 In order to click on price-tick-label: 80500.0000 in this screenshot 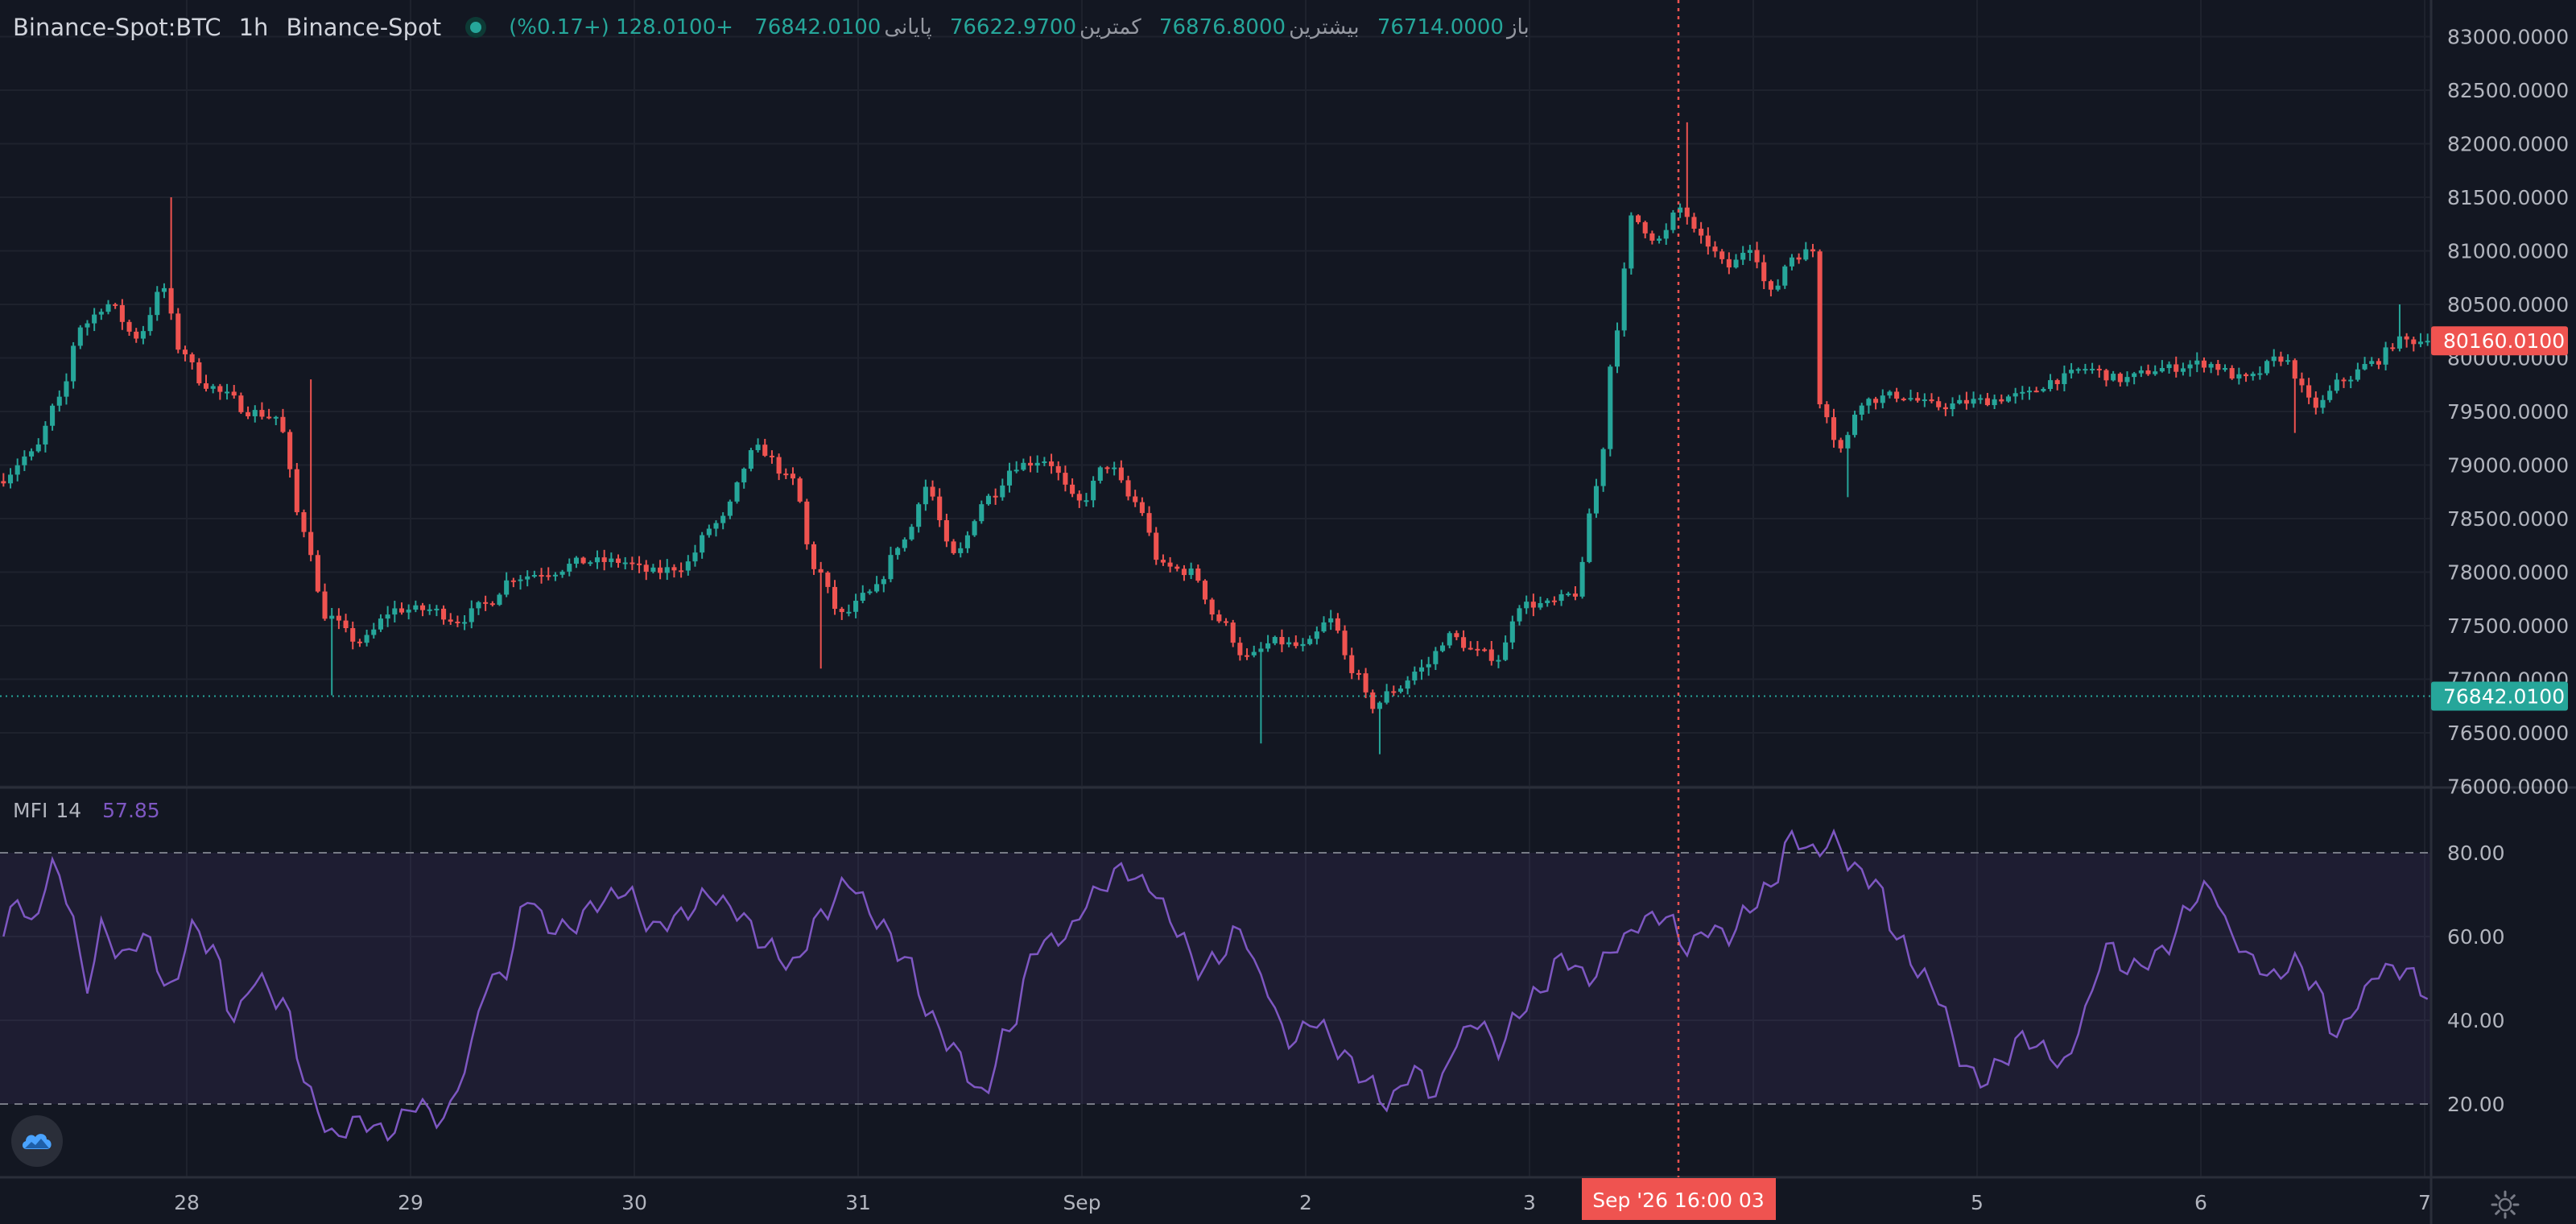, I will do `click(2508, 304)`.